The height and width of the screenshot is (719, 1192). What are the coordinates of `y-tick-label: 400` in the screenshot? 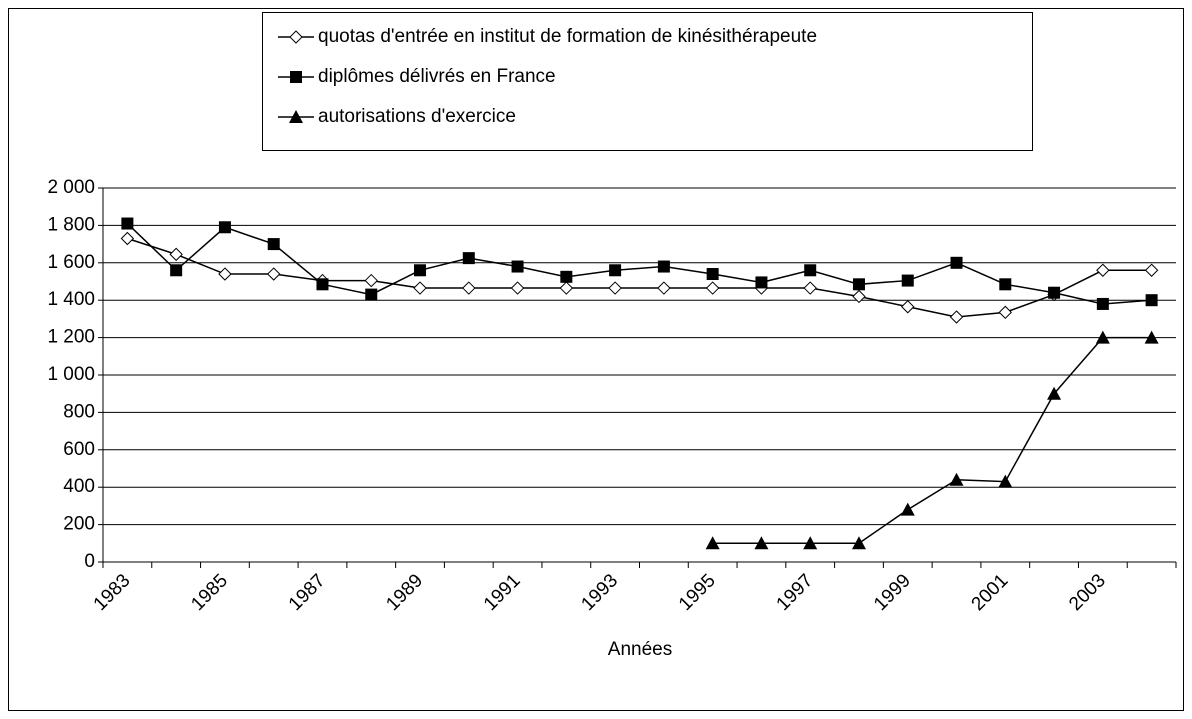 It's located at (79, 486).